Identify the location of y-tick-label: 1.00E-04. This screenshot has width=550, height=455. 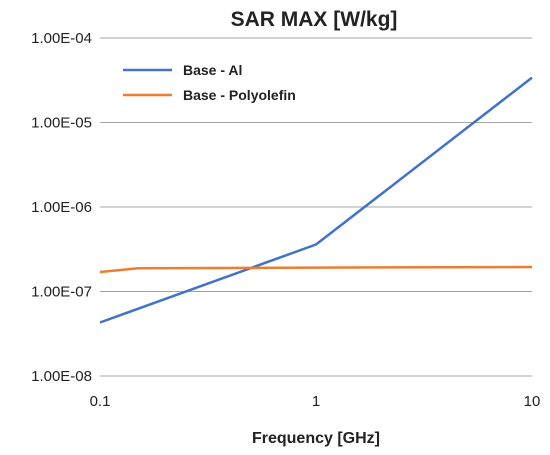
(61, 38).